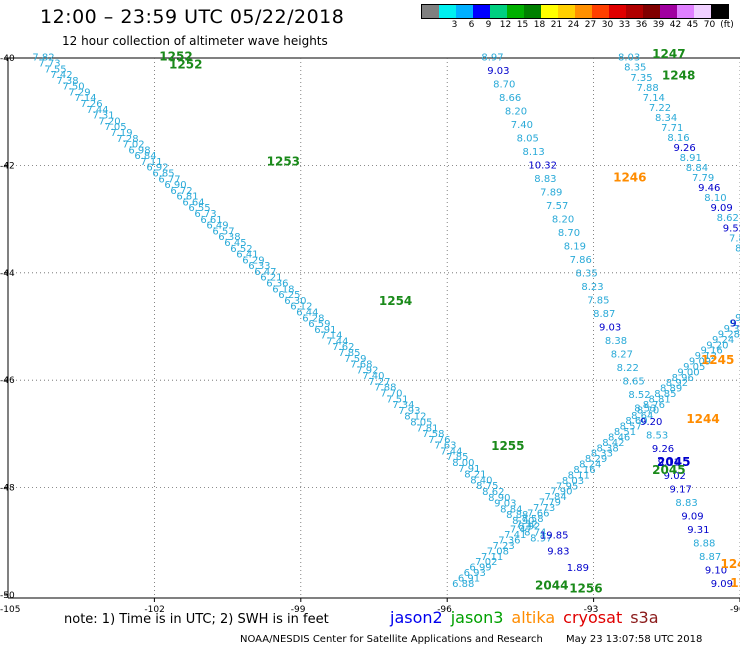  What do you see at coordinates (596, 459) in the screenshot?
I see `track-b-swh-value: 8.29` at bounding box center [596, 459].